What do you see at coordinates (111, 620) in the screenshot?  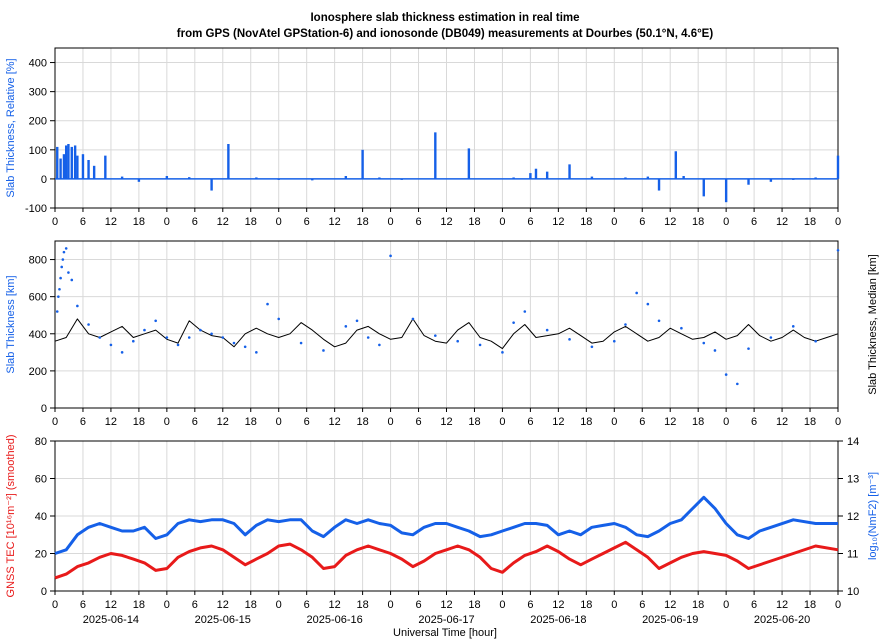 I see `date-label: 2025-06-14` at bounding box center [111, 620].